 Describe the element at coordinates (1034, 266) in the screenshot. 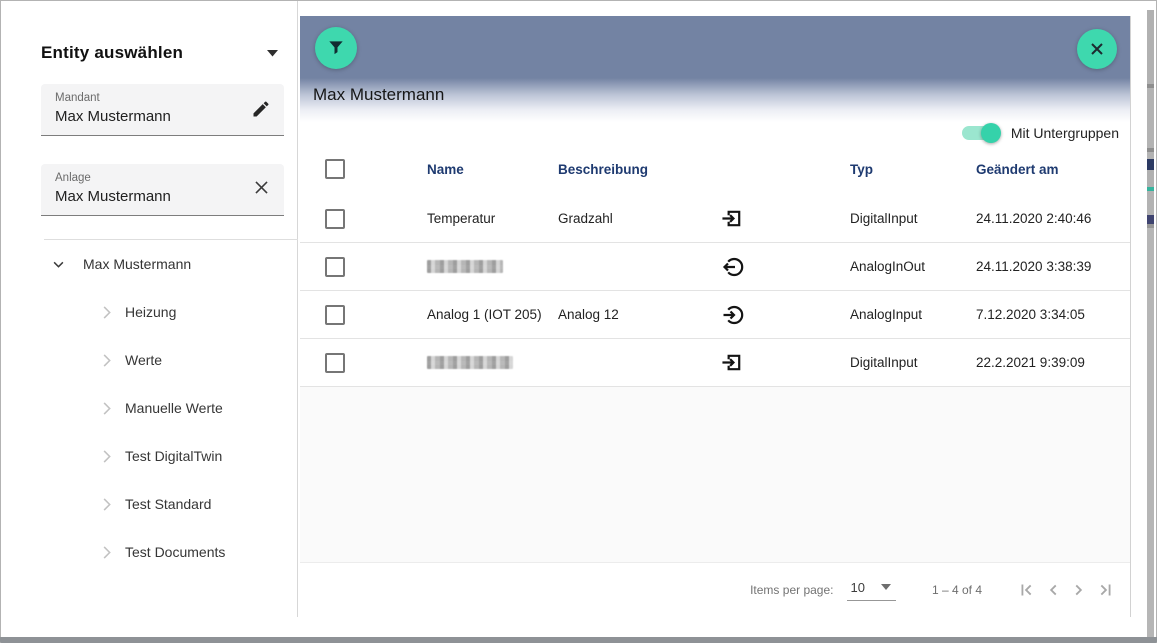

I see `cell-geaendert-am: 24.11.2020 3:38:39` at that location.